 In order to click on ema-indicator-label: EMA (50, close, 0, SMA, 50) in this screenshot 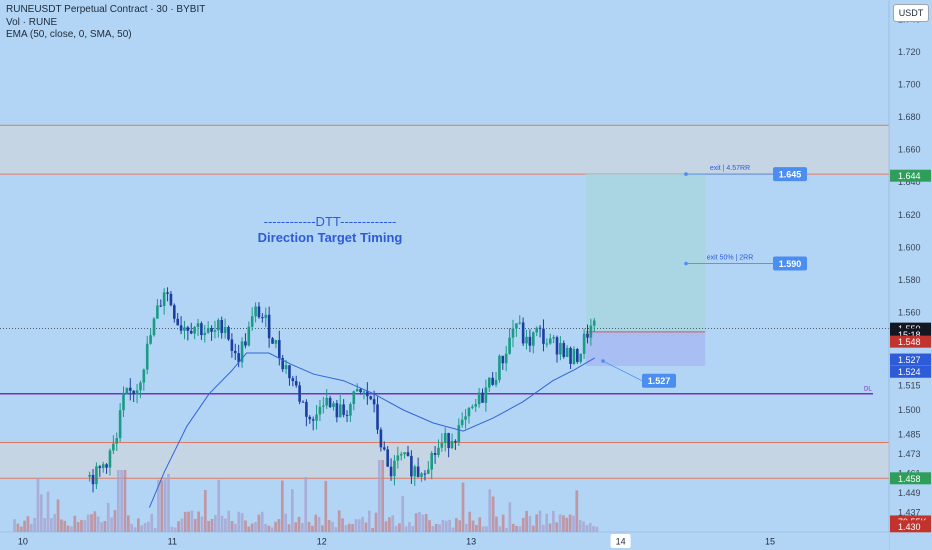, I will do `click(69, 34)`.